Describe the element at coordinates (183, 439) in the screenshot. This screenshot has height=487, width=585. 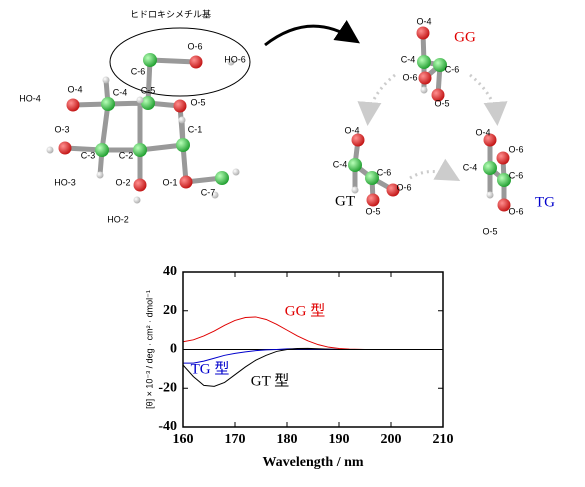
I see `x-tick-label: 160` at that location.